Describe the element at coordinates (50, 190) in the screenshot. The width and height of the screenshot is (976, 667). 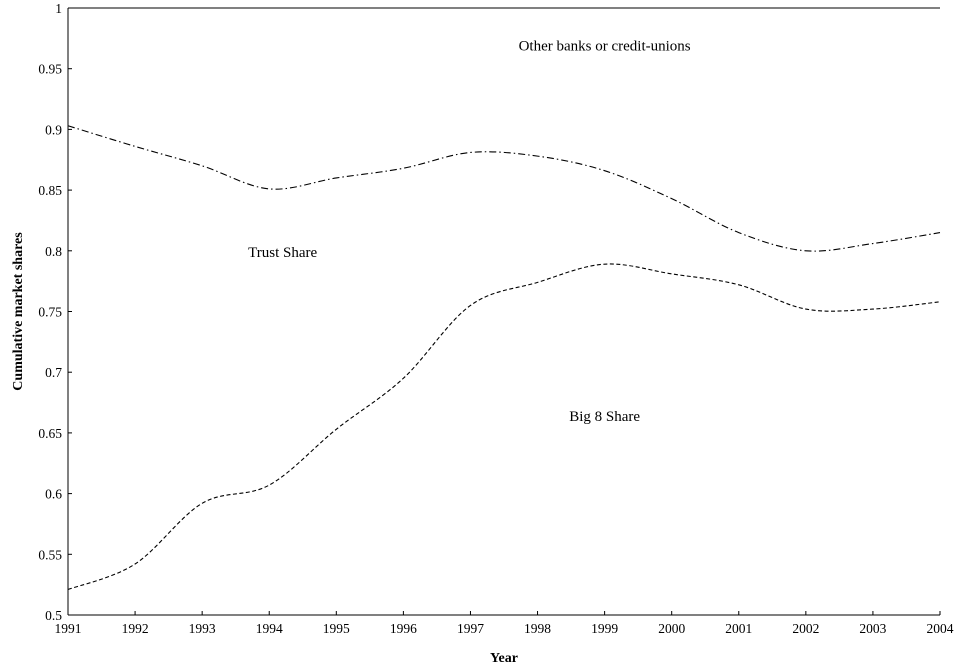
I see `y-tick-label: 0.85` at that location.